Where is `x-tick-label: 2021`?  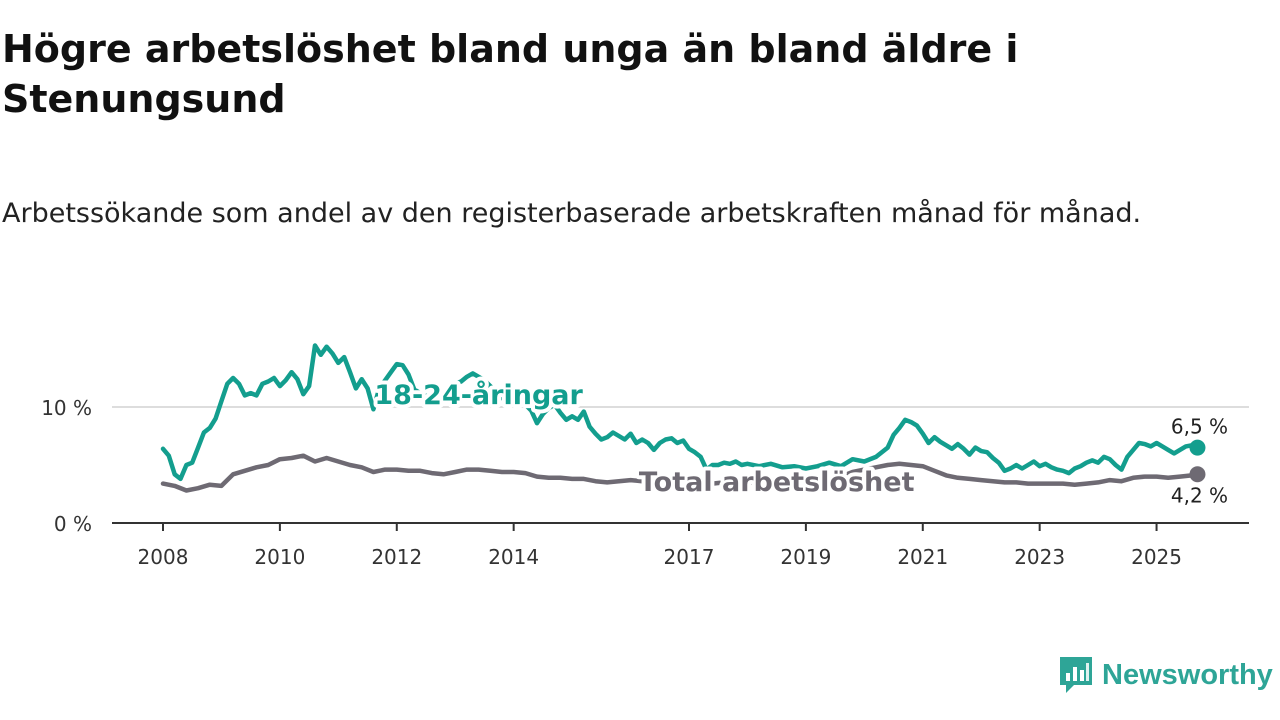 x-tick-label: 2021 is located at coordinates (922, 557).